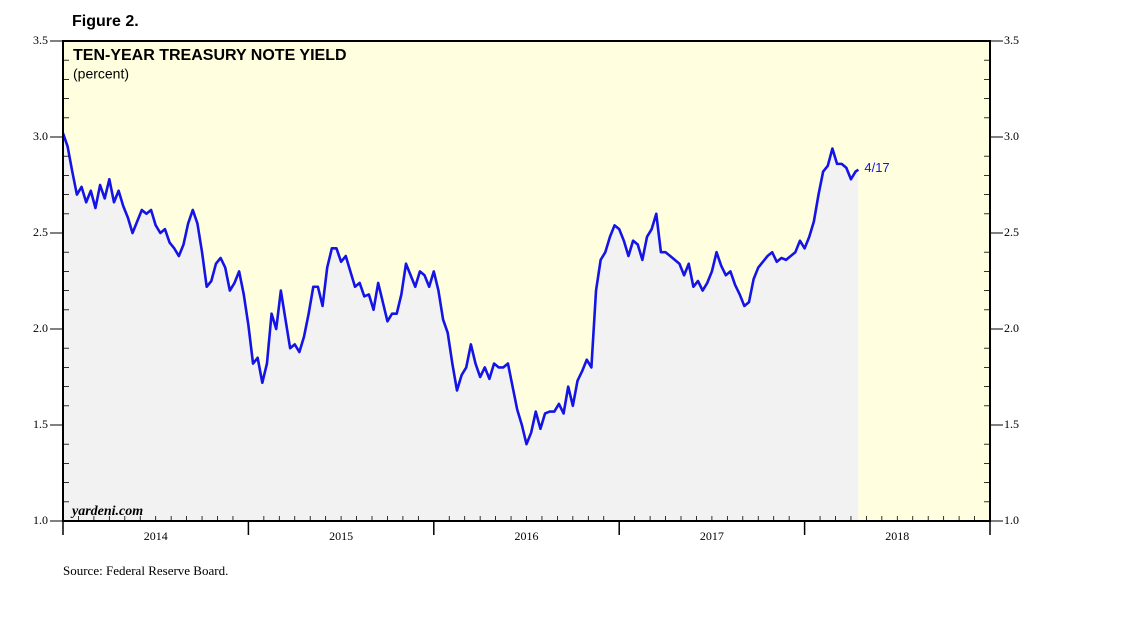 This screenshot has height=621, width=1138. I want to click on figure-label: Figure 2., so click(105, 21).